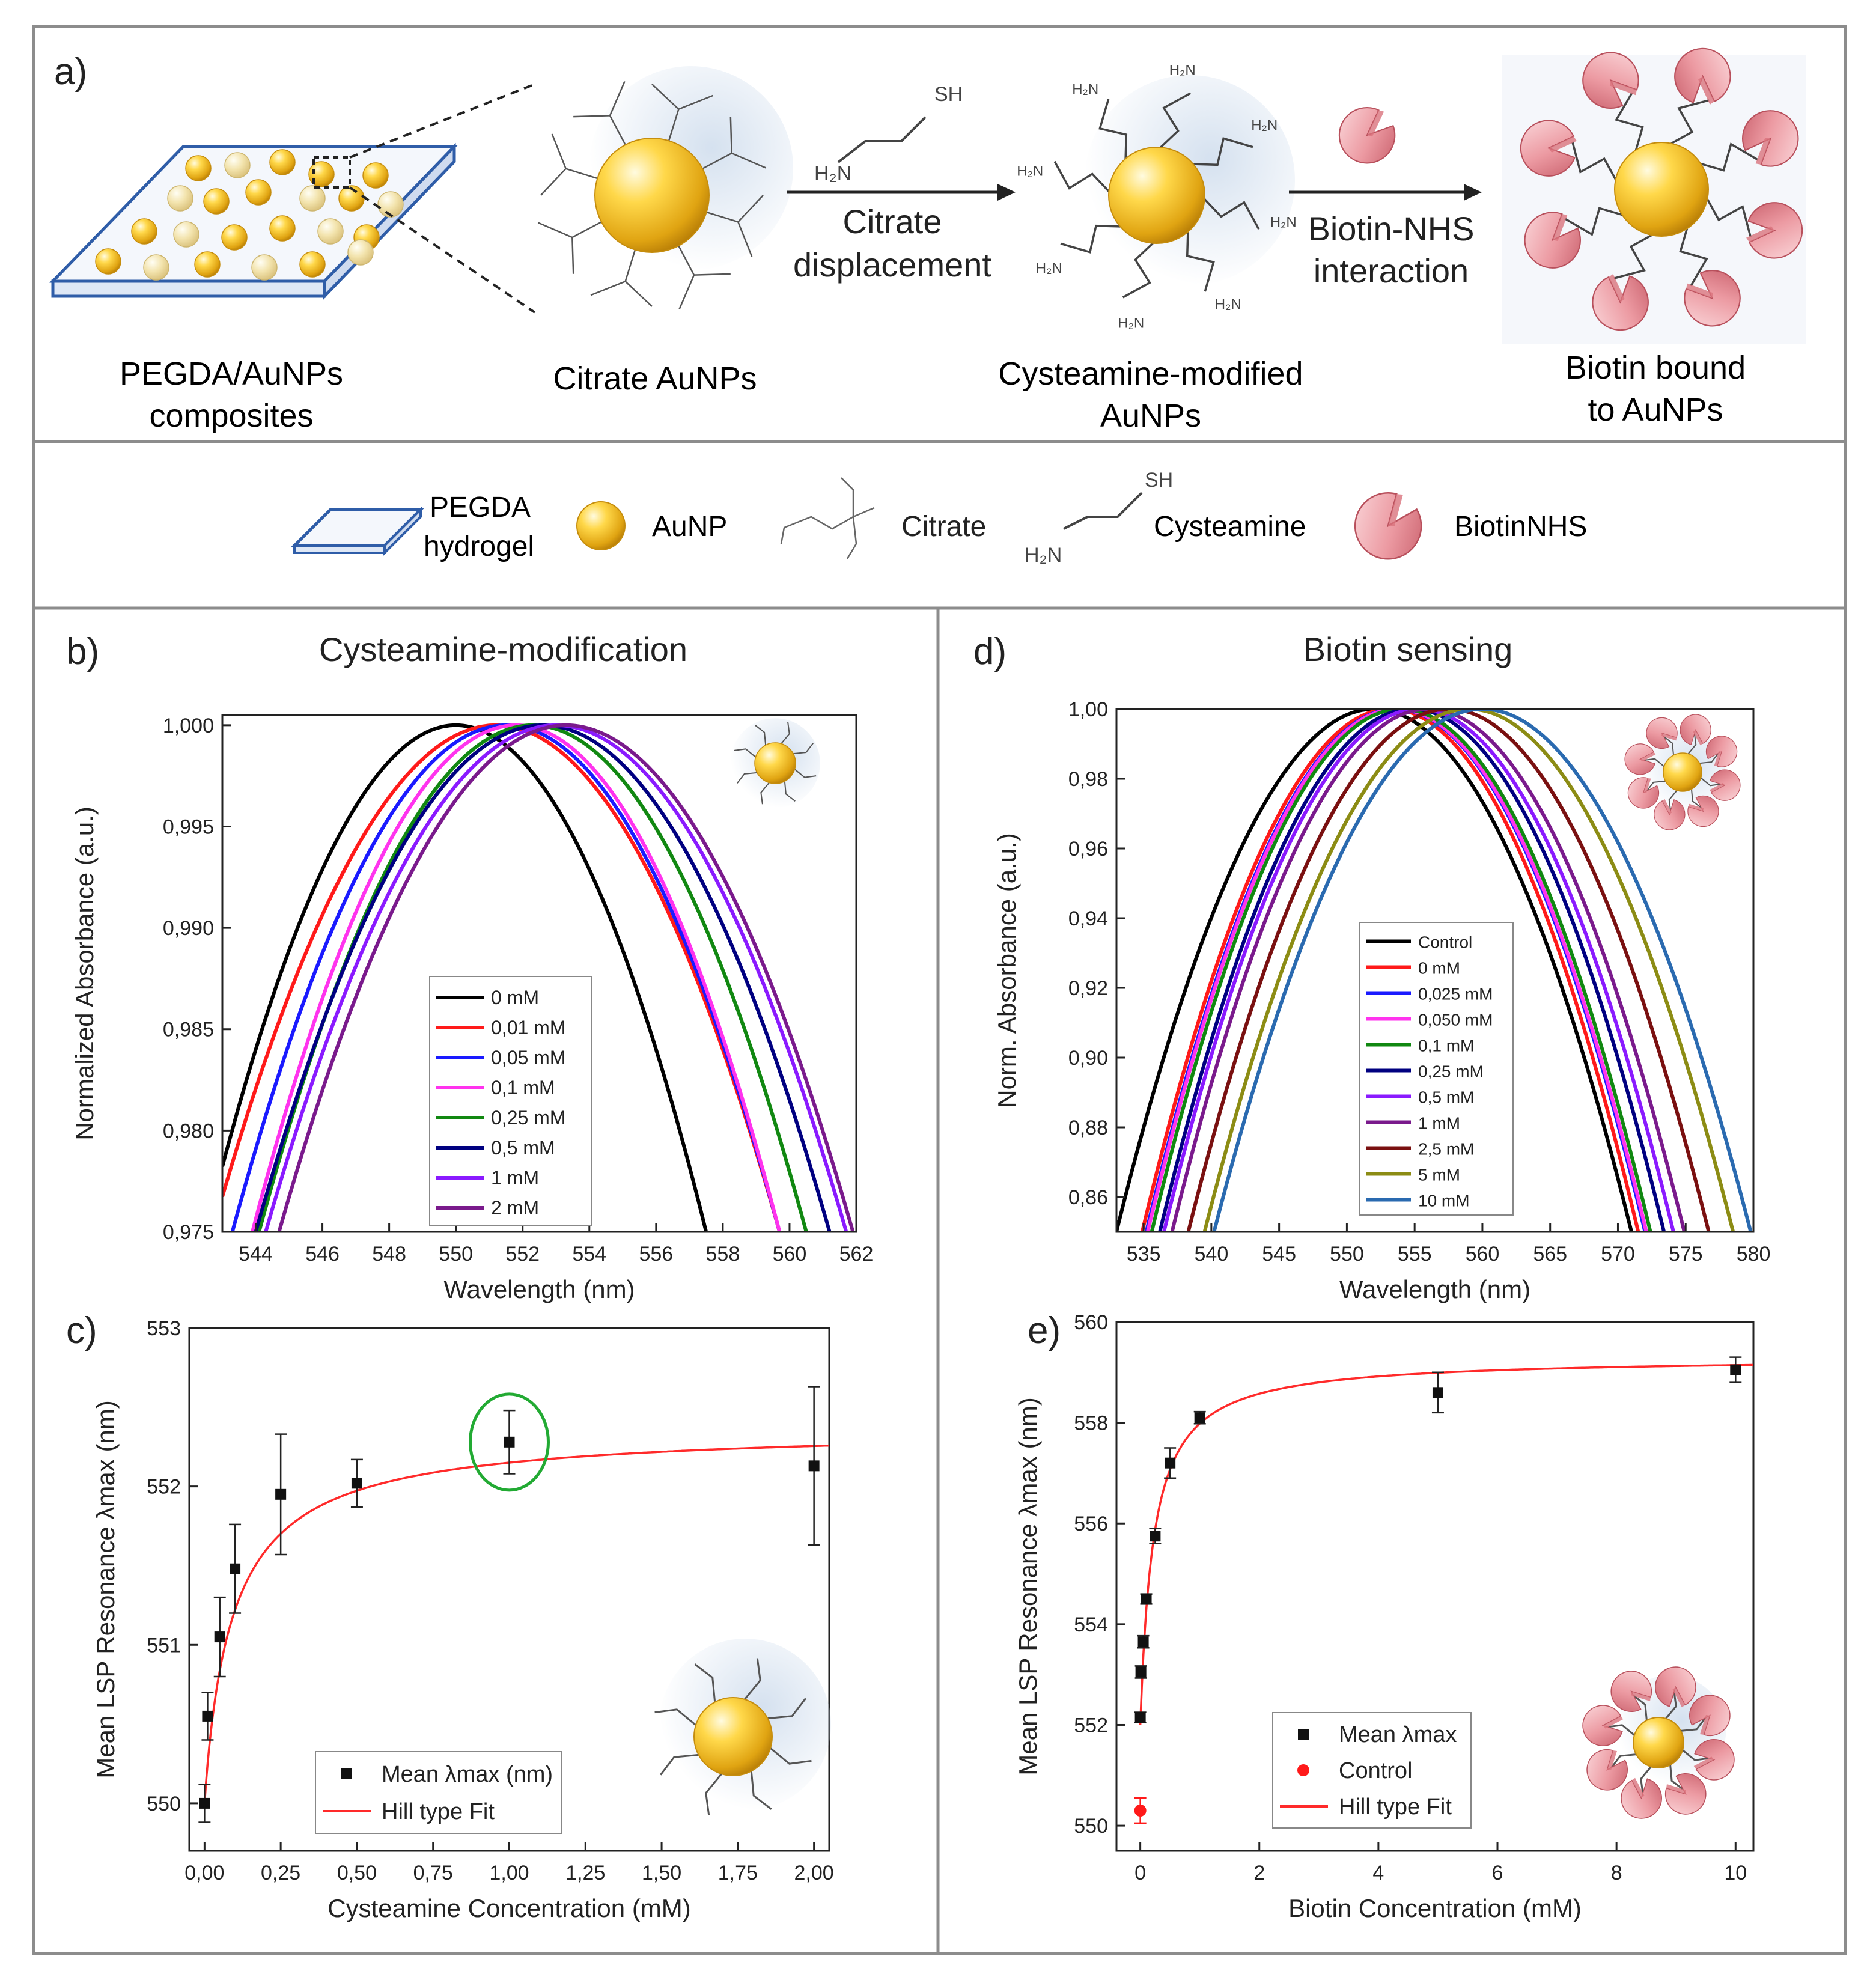 The width and height of the screenshot is (1876, 1977). I want to click on y-axis-label-d: Norm. Absorbance (a.u.), so click(1007, 970).